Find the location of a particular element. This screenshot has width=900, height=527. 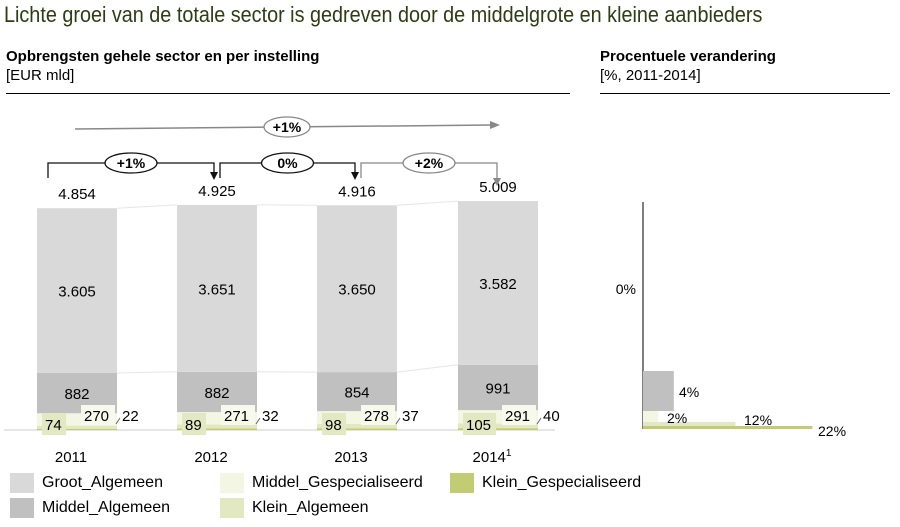

growth-label: +1% is located at coordinates (287, 127).